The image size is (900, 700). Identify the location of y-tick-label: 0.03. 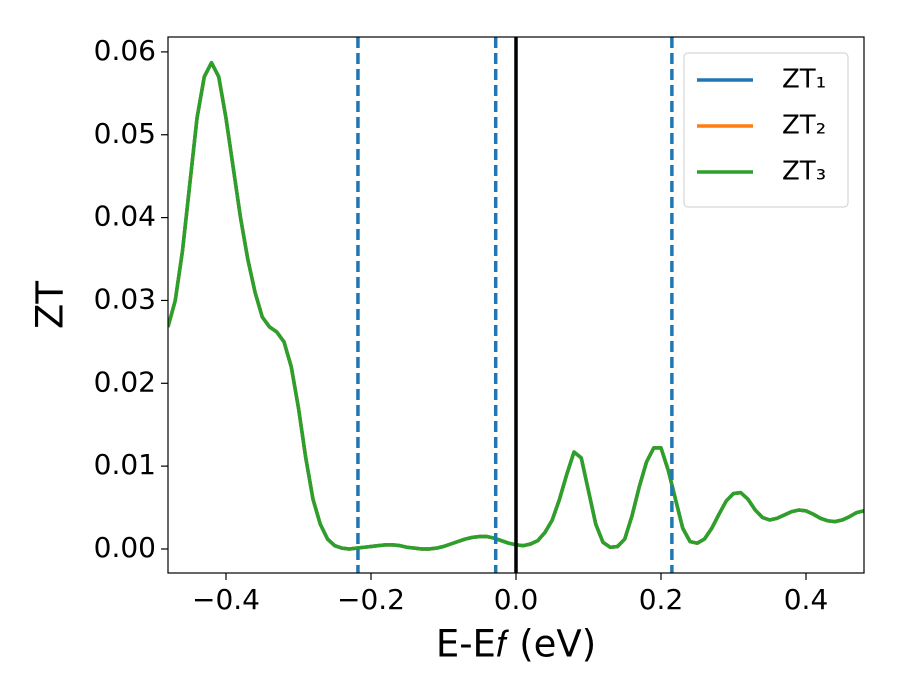
(125, 298).